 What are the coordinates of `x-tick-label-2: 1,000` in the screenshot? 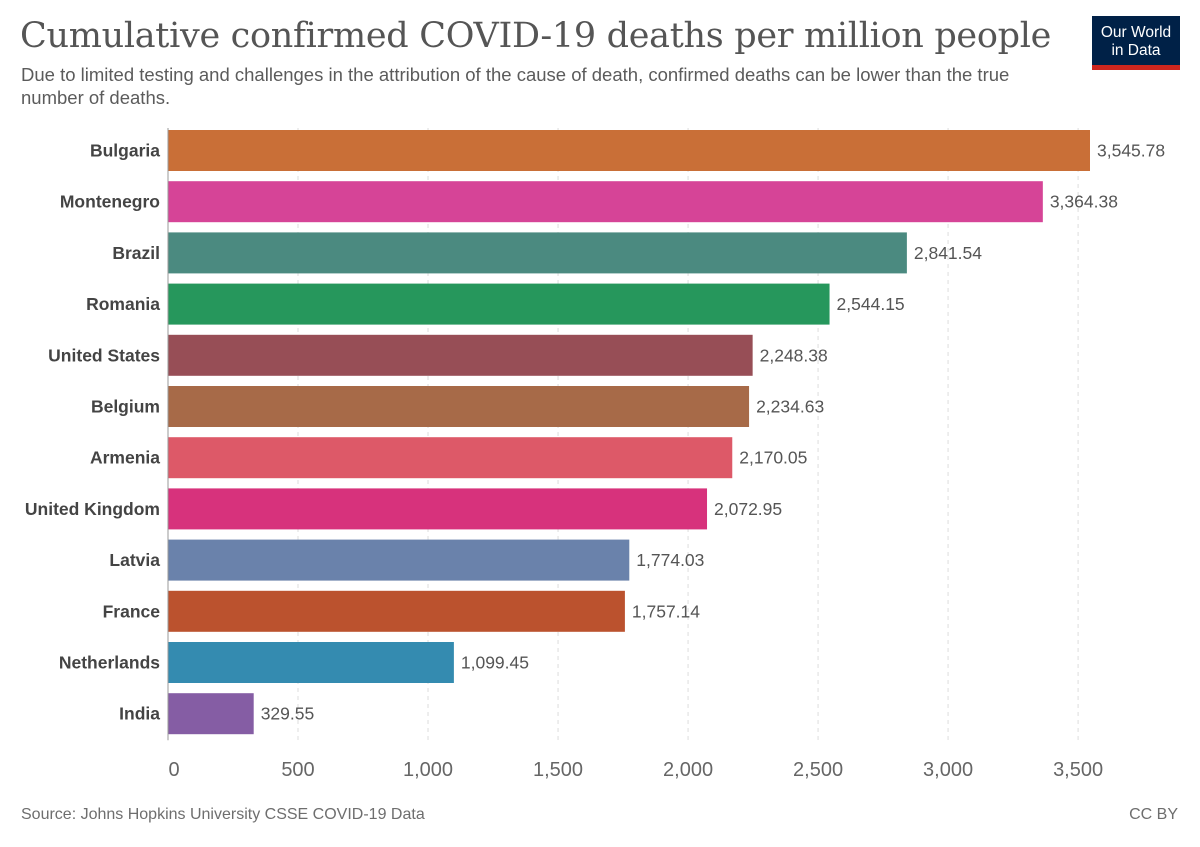 It's located at (428, 770).